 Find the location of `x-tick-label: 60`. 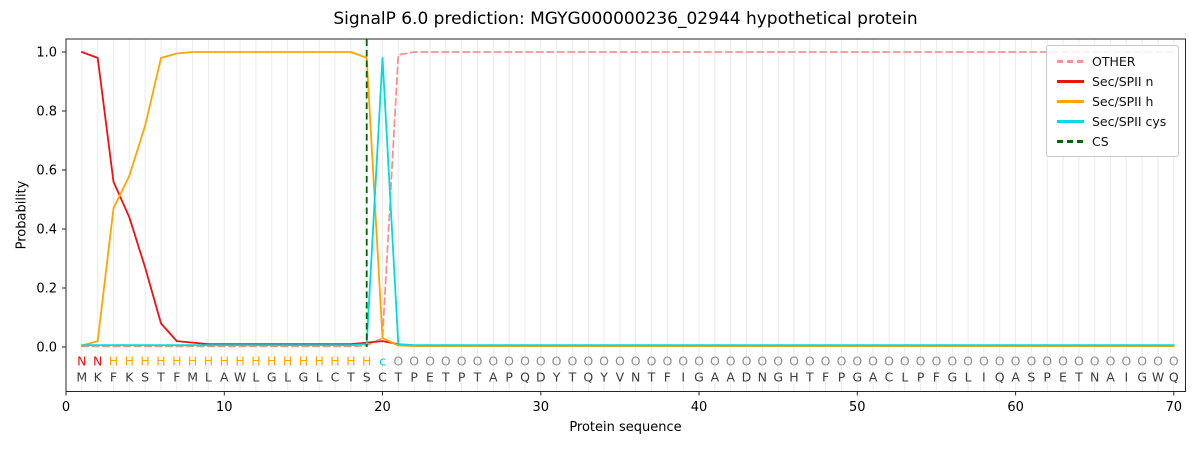

x-tick-label: 60 is located at coordinates (1015, 407).